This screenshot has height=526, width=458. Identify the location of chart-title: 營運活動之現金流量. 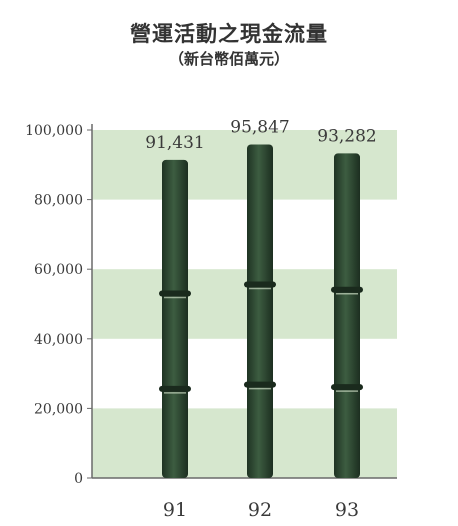
(229, 33).